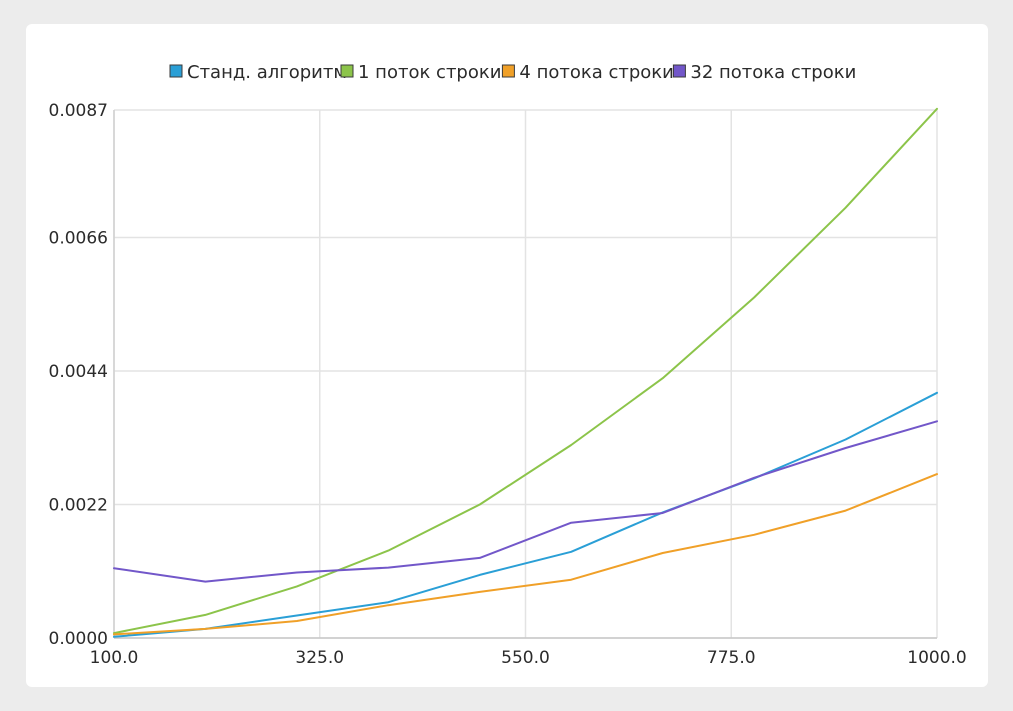 The image size is (1013, 711). I want to click on y-tick-label: 0.0066, so click(78, 238).